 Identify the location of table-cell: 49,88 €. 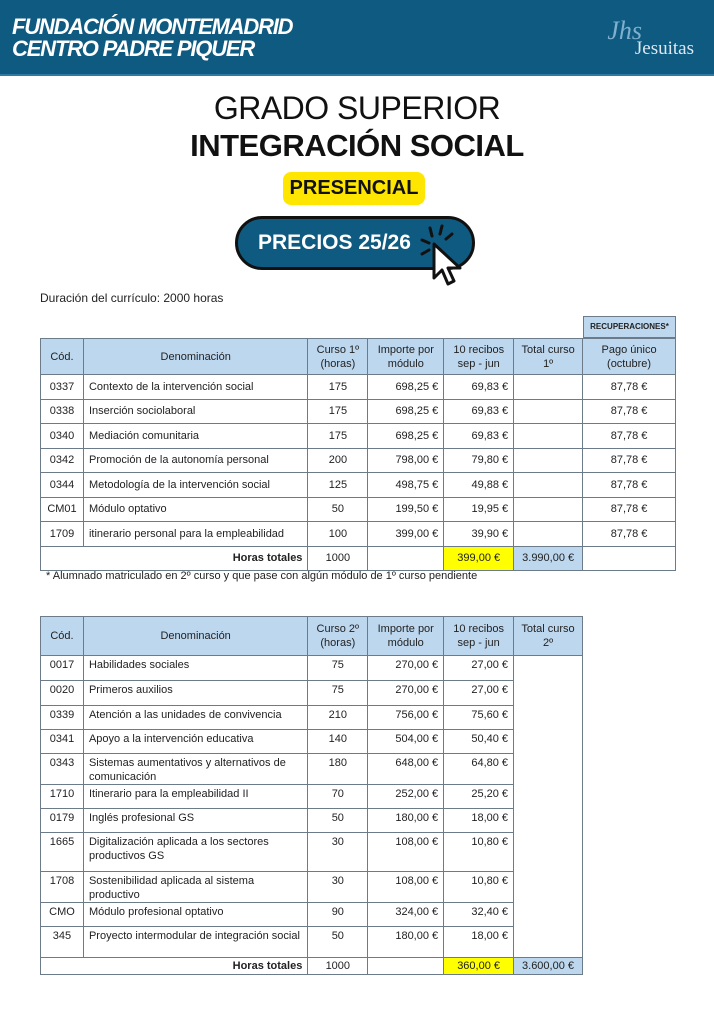
(479, 485).